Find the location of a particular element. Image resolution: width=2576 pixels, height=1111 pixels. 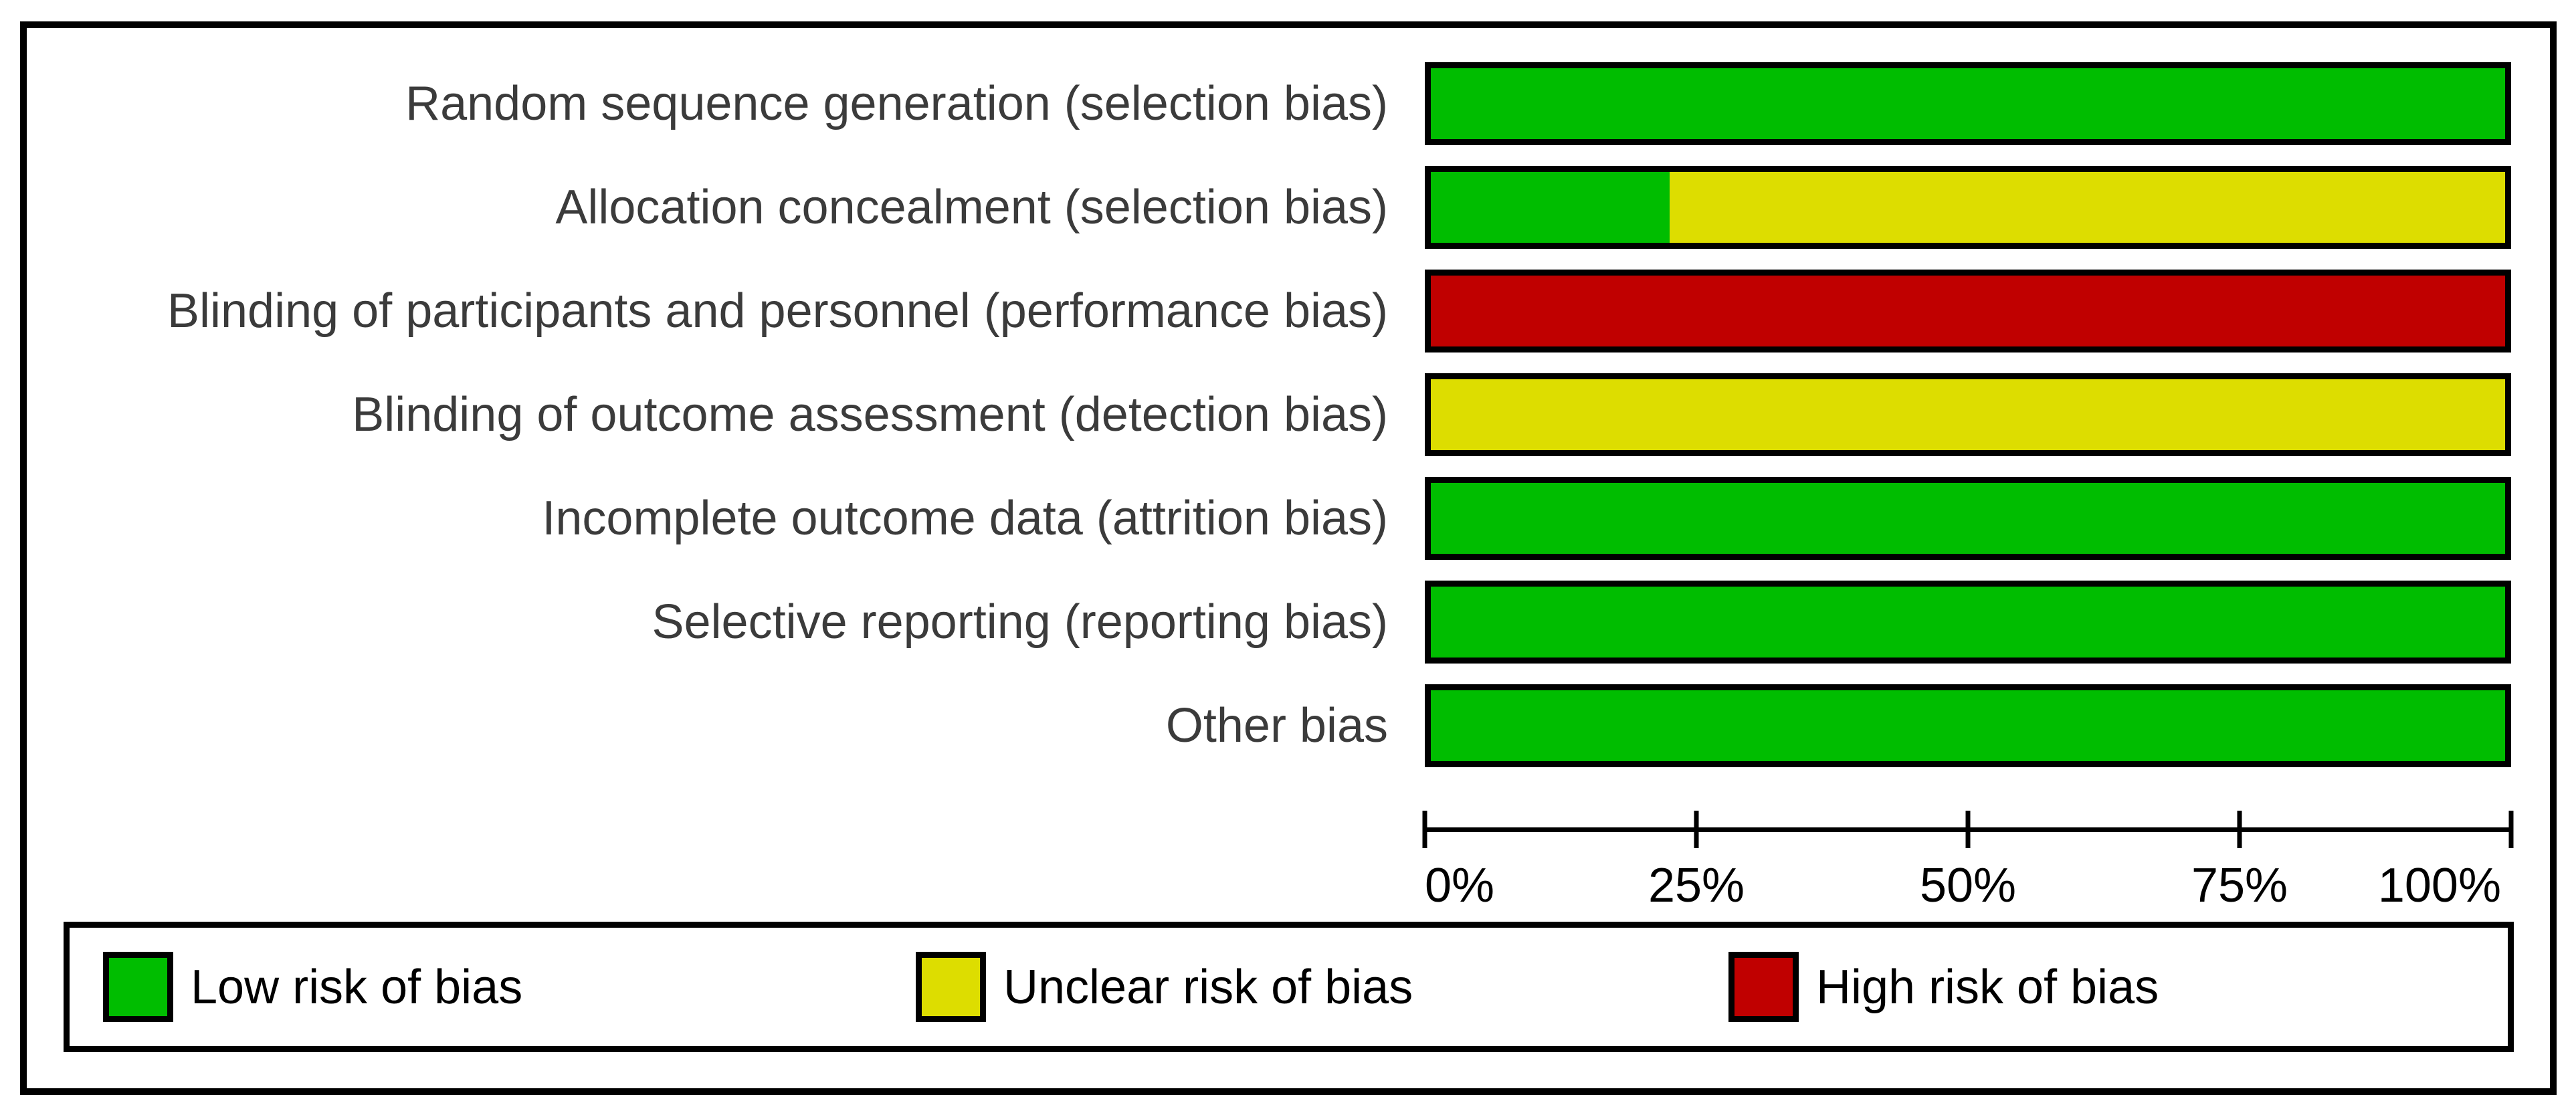

legend-label: Low risk of bias is located at coordinates (357, 987).